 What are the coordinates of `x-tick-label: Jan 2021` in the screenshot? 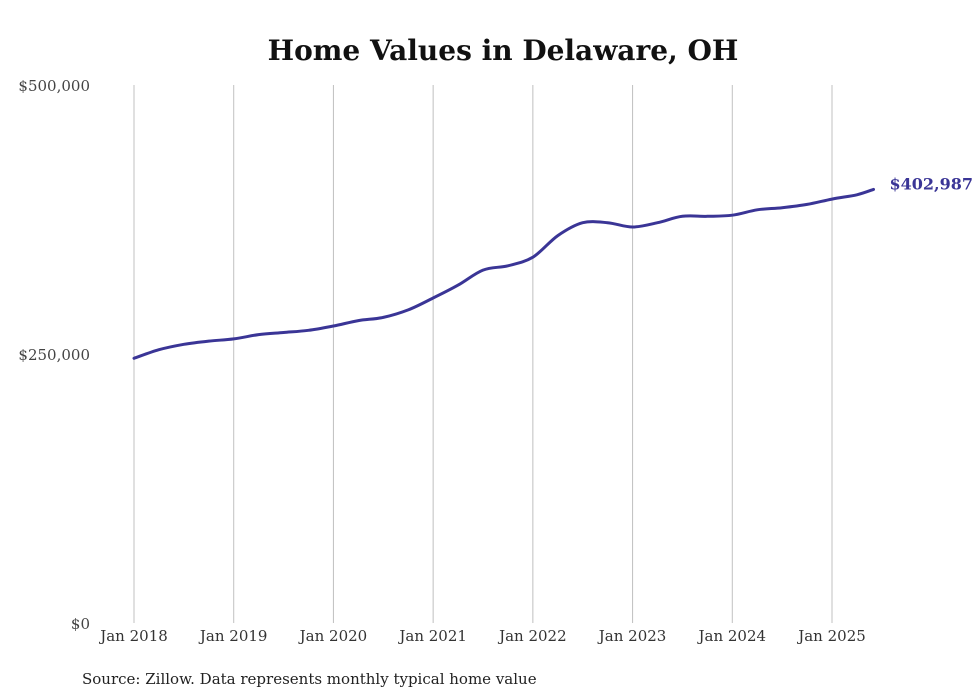 It's located at (432, 636).